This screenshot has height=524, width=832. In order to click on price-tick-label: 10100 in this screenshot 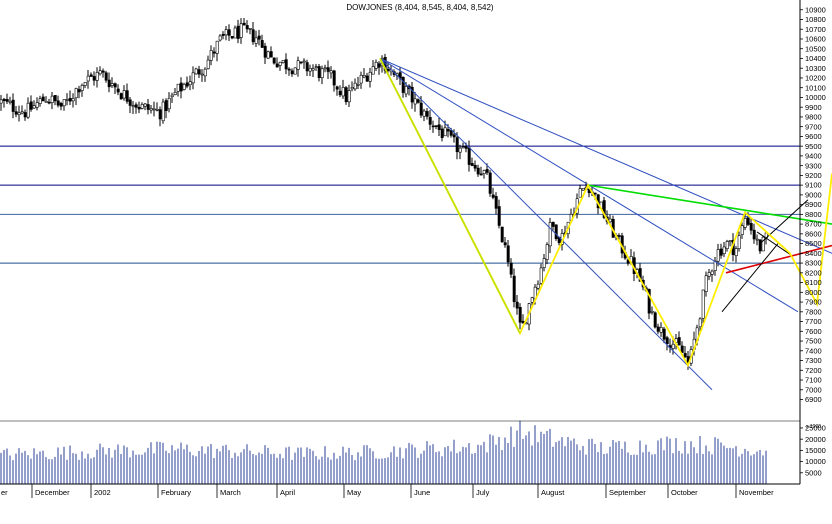, I will do `click(815, 87)`.